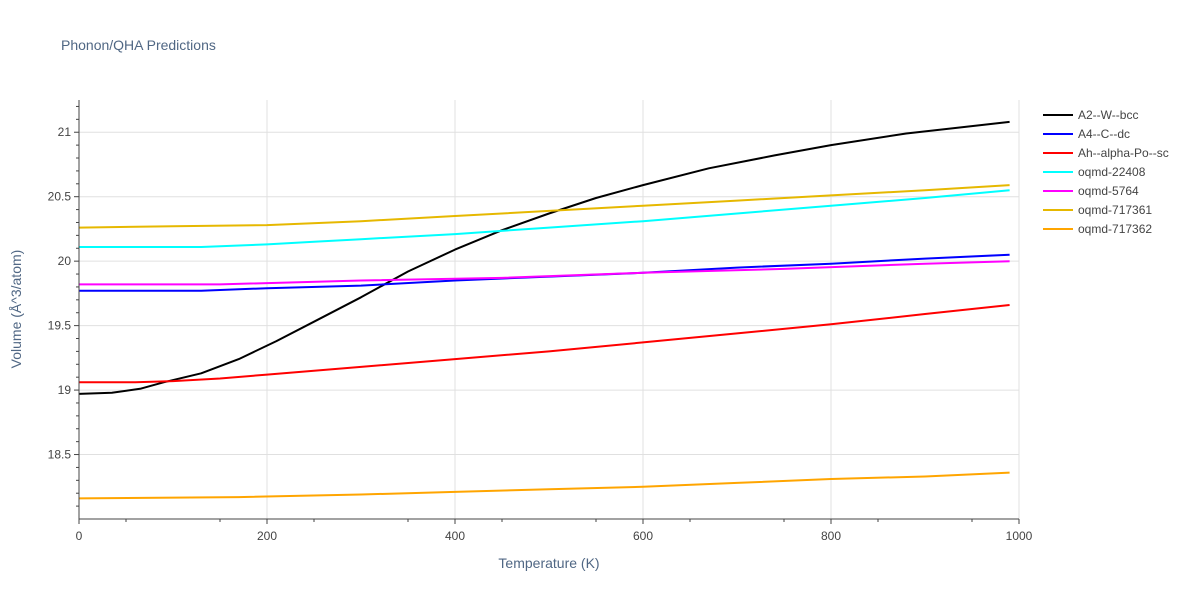 The image size is (1200, 600). What do you see at coordinates (1115, 229) in the screenshot?
I see `legend-label: oqmd-717362` at bounding box center [1115, 229].